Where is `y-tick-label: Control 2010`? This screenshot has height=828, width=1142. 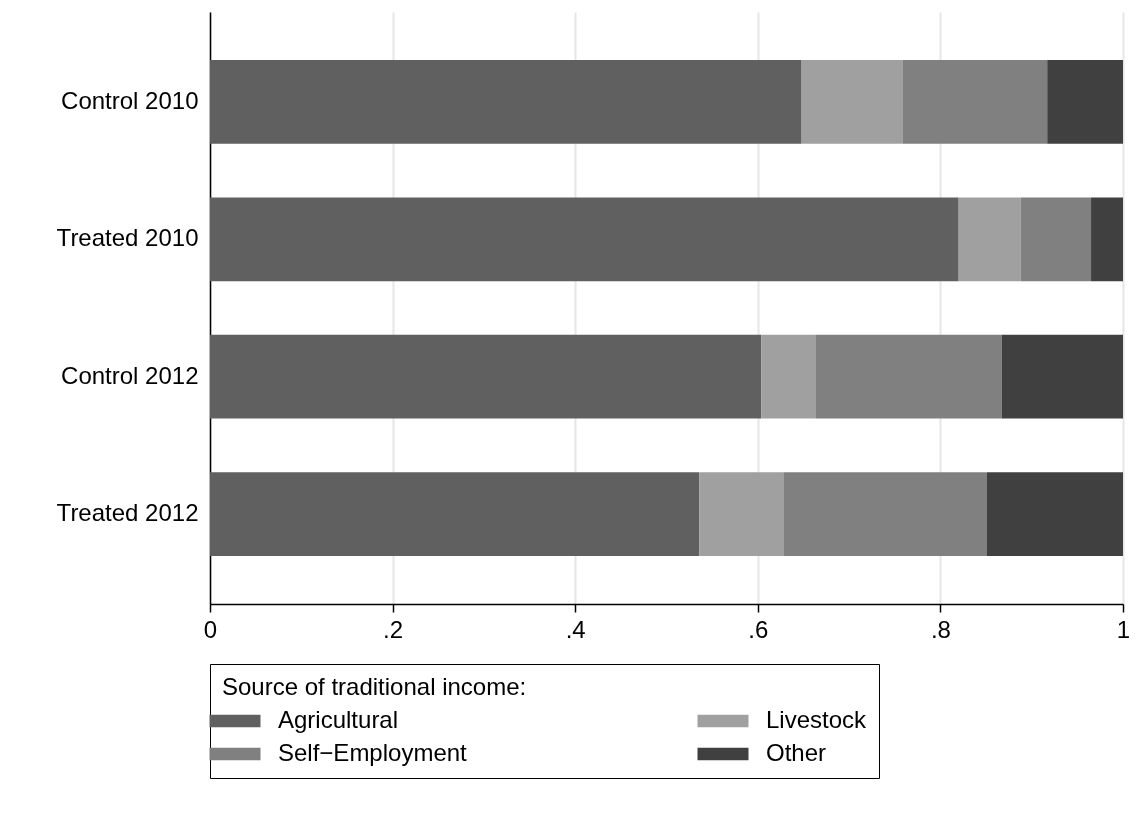
y-tick-label: Control 2010 is located at coordinates (130, 100).